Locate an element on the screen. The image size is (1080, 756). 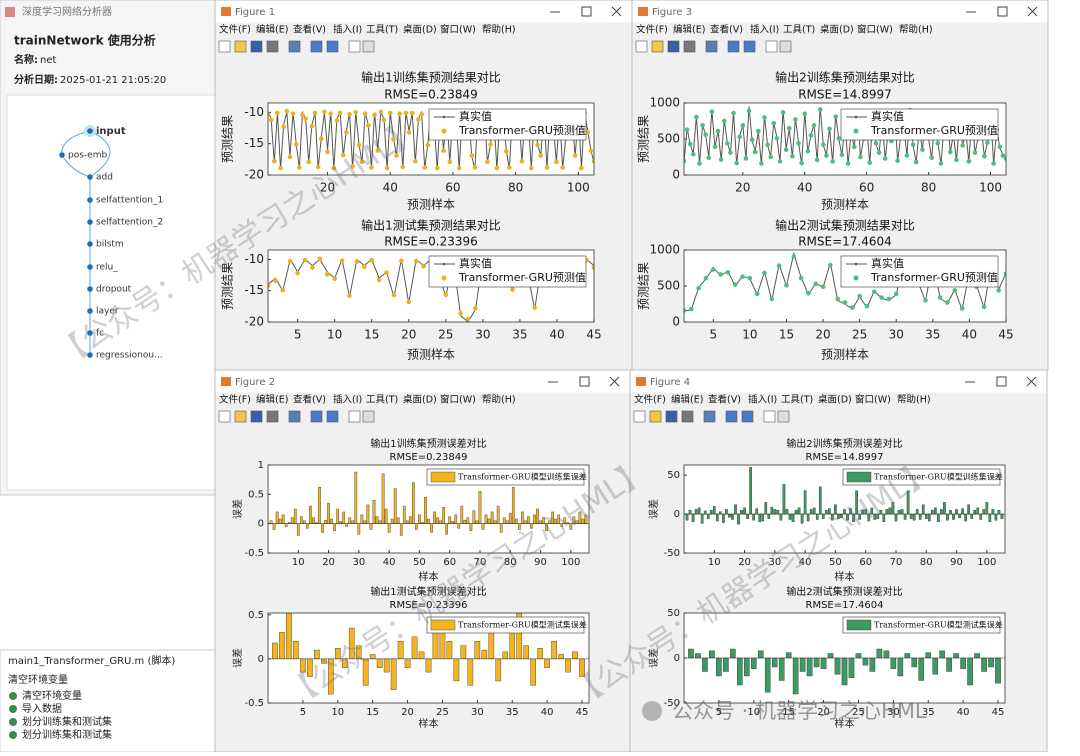
node-label: layer is located at coordinates (107, 312).